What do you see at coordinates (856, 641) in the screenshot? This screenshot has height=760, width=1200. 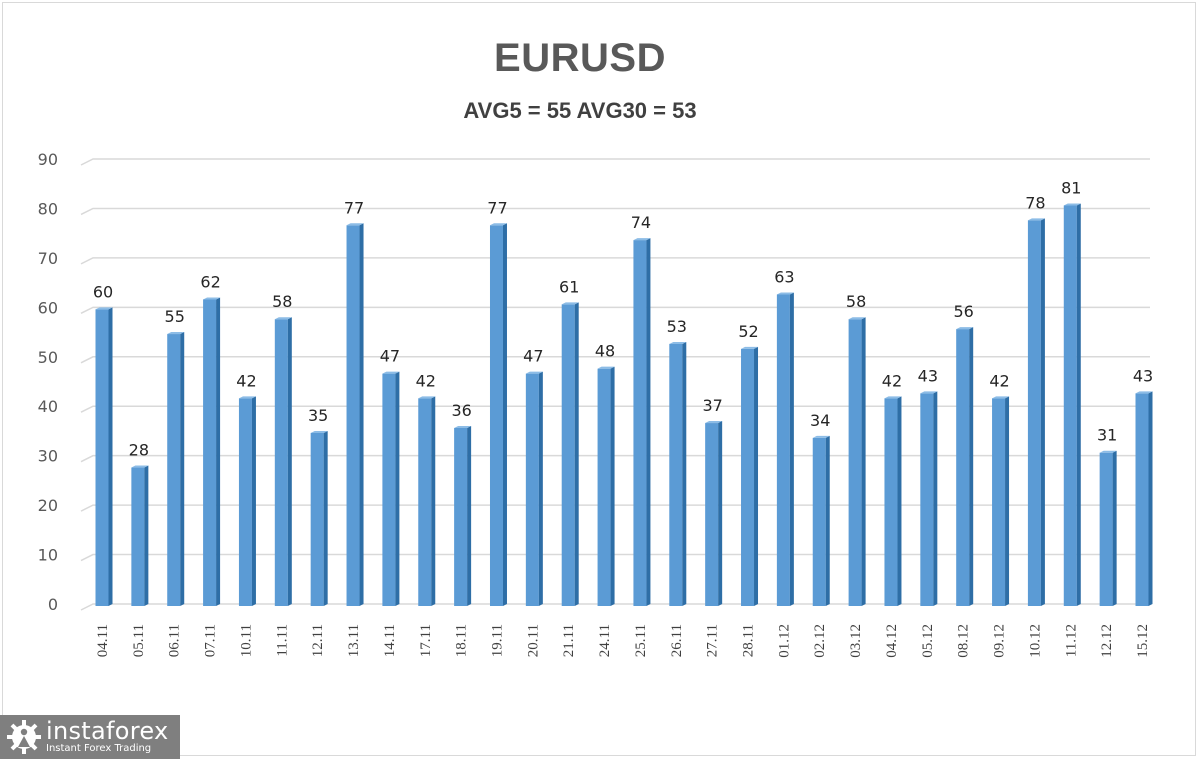 I see `x-tick-label: 03.12` at bounding box center [856, 641].